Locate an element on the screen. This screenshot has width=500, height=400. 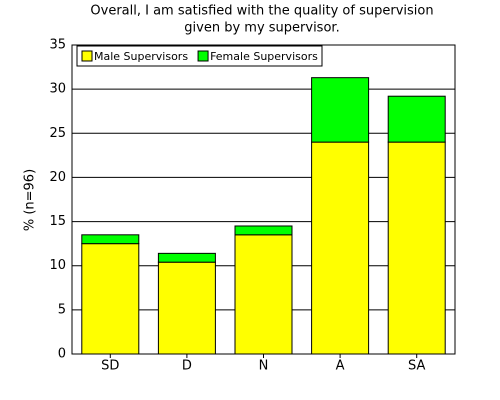
legend-label: Female Supervisors is located at coordinates (264, 56).